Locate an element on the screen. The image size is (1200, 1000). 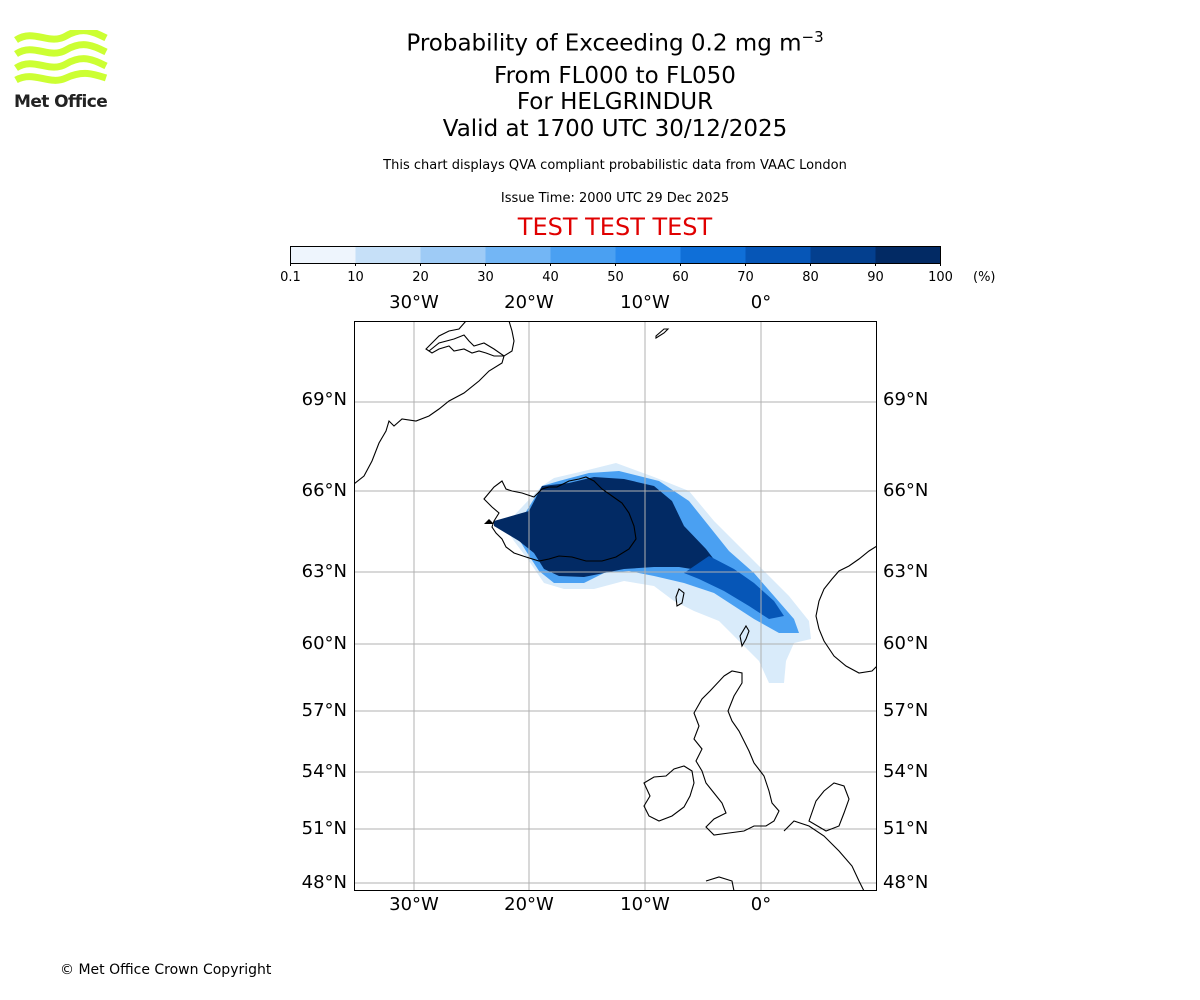
coast-france is located at coordinates (824, 855).